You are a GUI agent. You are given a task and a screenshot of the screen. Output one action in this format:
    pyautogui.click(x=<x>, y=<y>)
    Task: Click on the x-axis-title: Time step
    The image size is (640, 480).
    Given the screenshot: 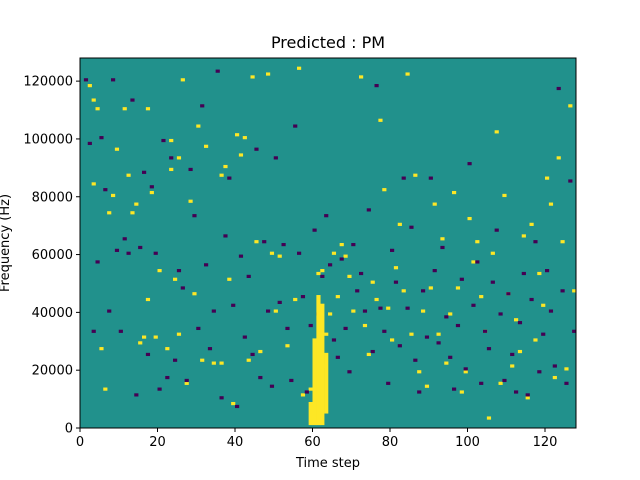 What is the action you would take?
    pyautogui.click(x=327, y=463)
    